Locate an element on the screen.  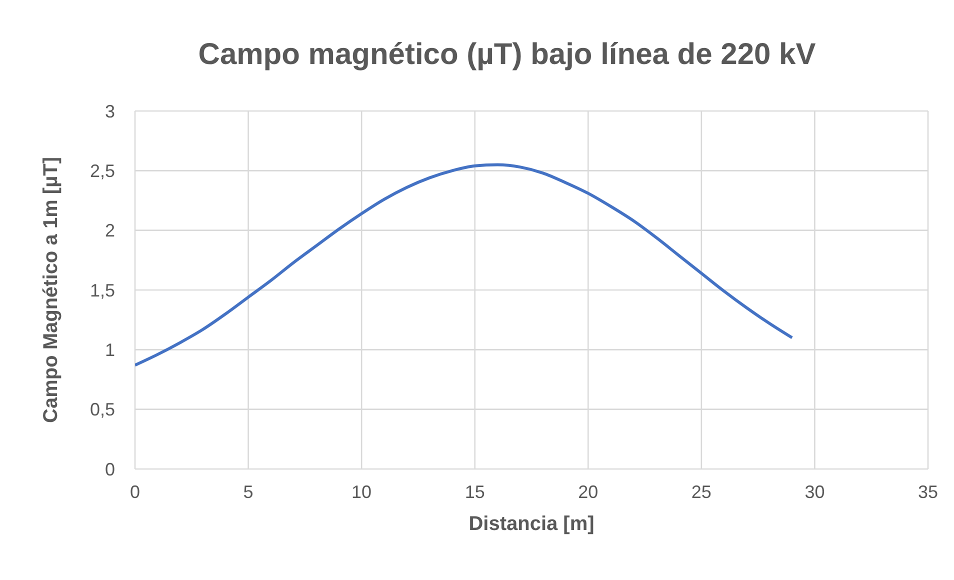
x-axis-title: Distancia [m] is located at coordinates (531, 524).